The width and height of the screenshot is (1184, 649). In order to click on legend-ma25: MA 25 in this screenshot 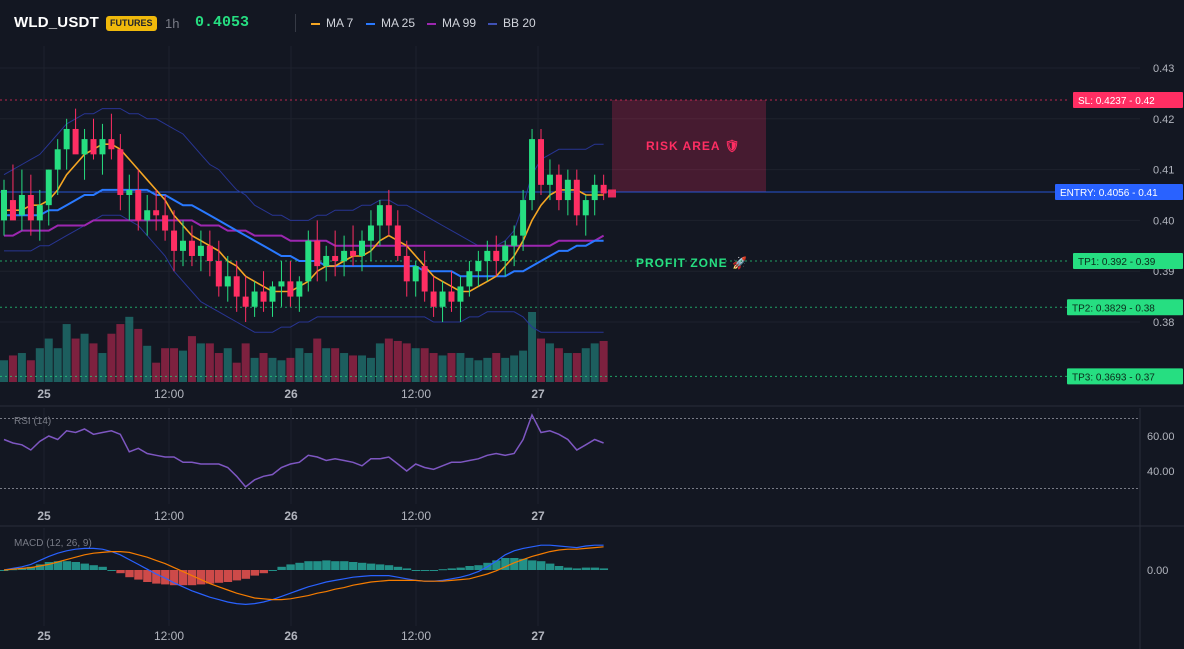, I will do `click(390, 23)`.